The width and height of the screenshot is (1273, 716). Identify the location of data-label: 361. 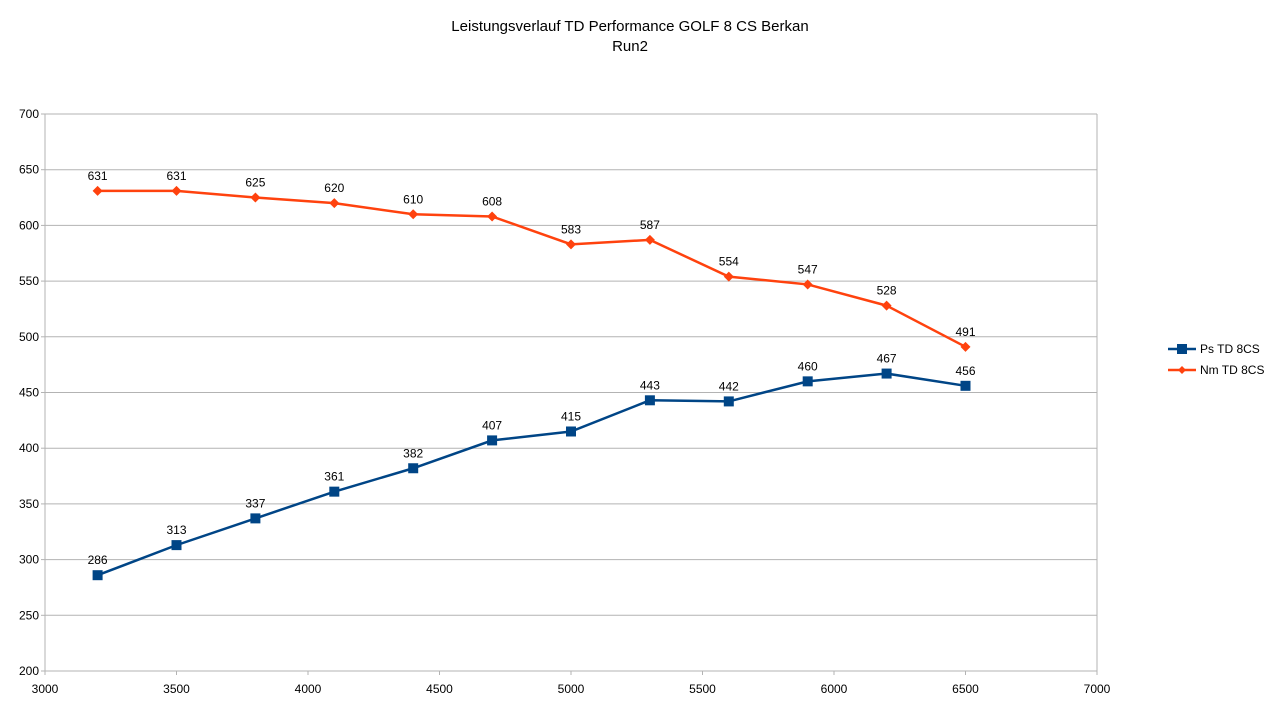
(334, 477).